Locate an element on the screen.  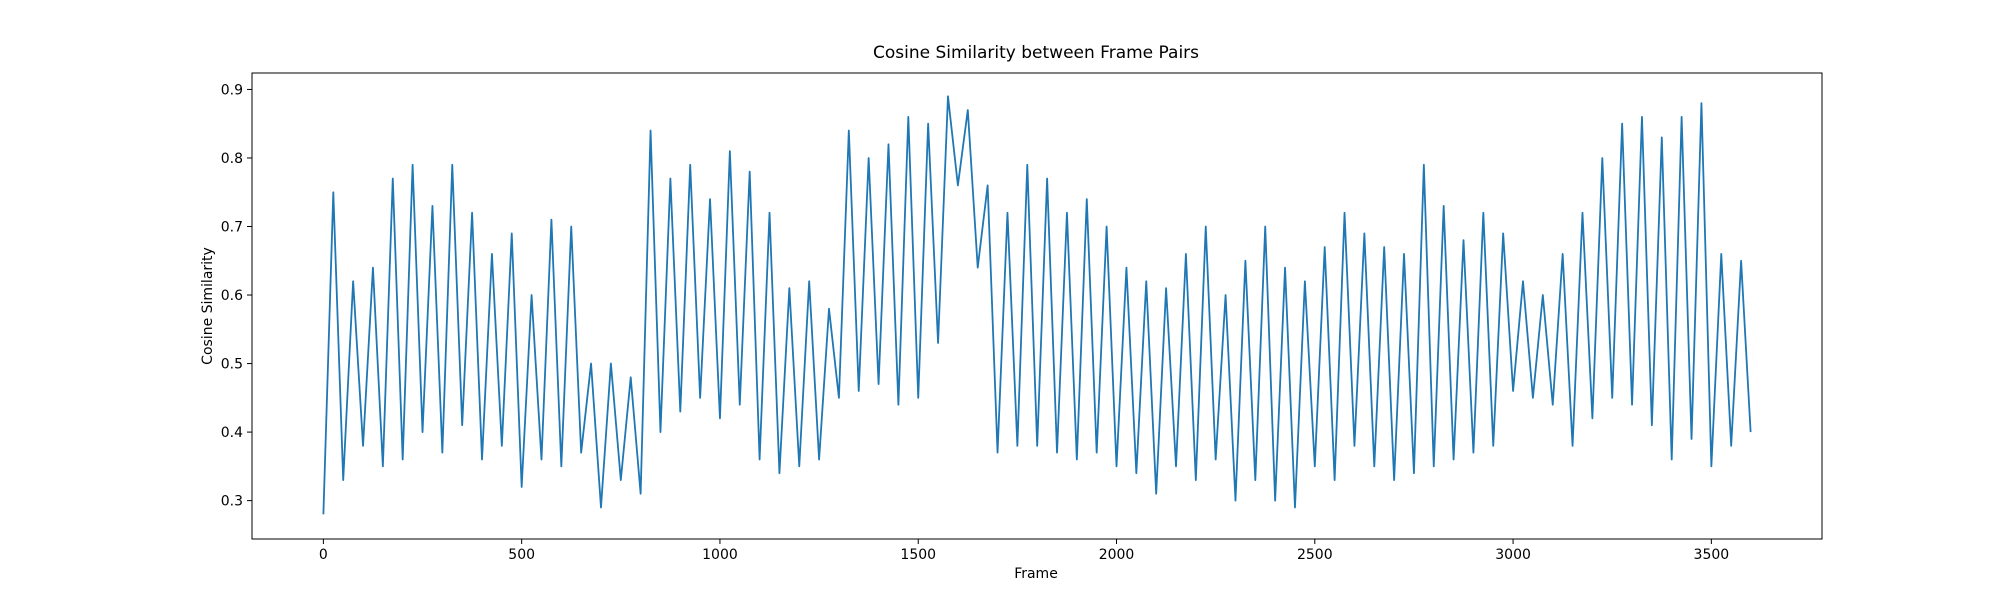
x-tick-label: 500 is located at coordinates (521, 555).